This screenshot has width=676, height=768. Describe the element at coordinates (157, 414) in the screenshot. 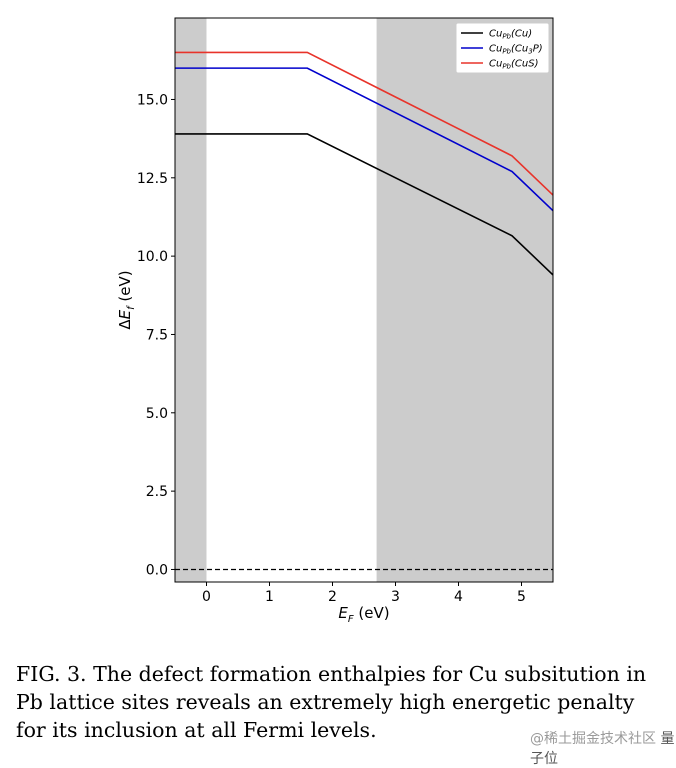

I see `y-tick-label-2: 5.0` at that location.